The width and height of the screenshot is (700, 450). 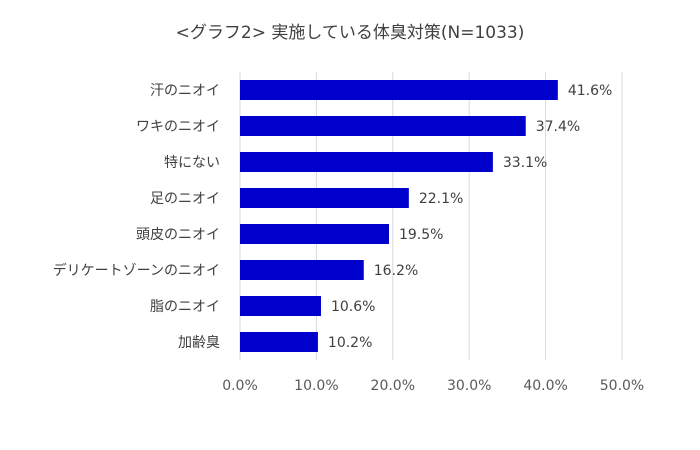 What do you see at coordinates (396, 271) in the screenshot?
I see `data-label: 16.2%` at bounding box center [396, 271].